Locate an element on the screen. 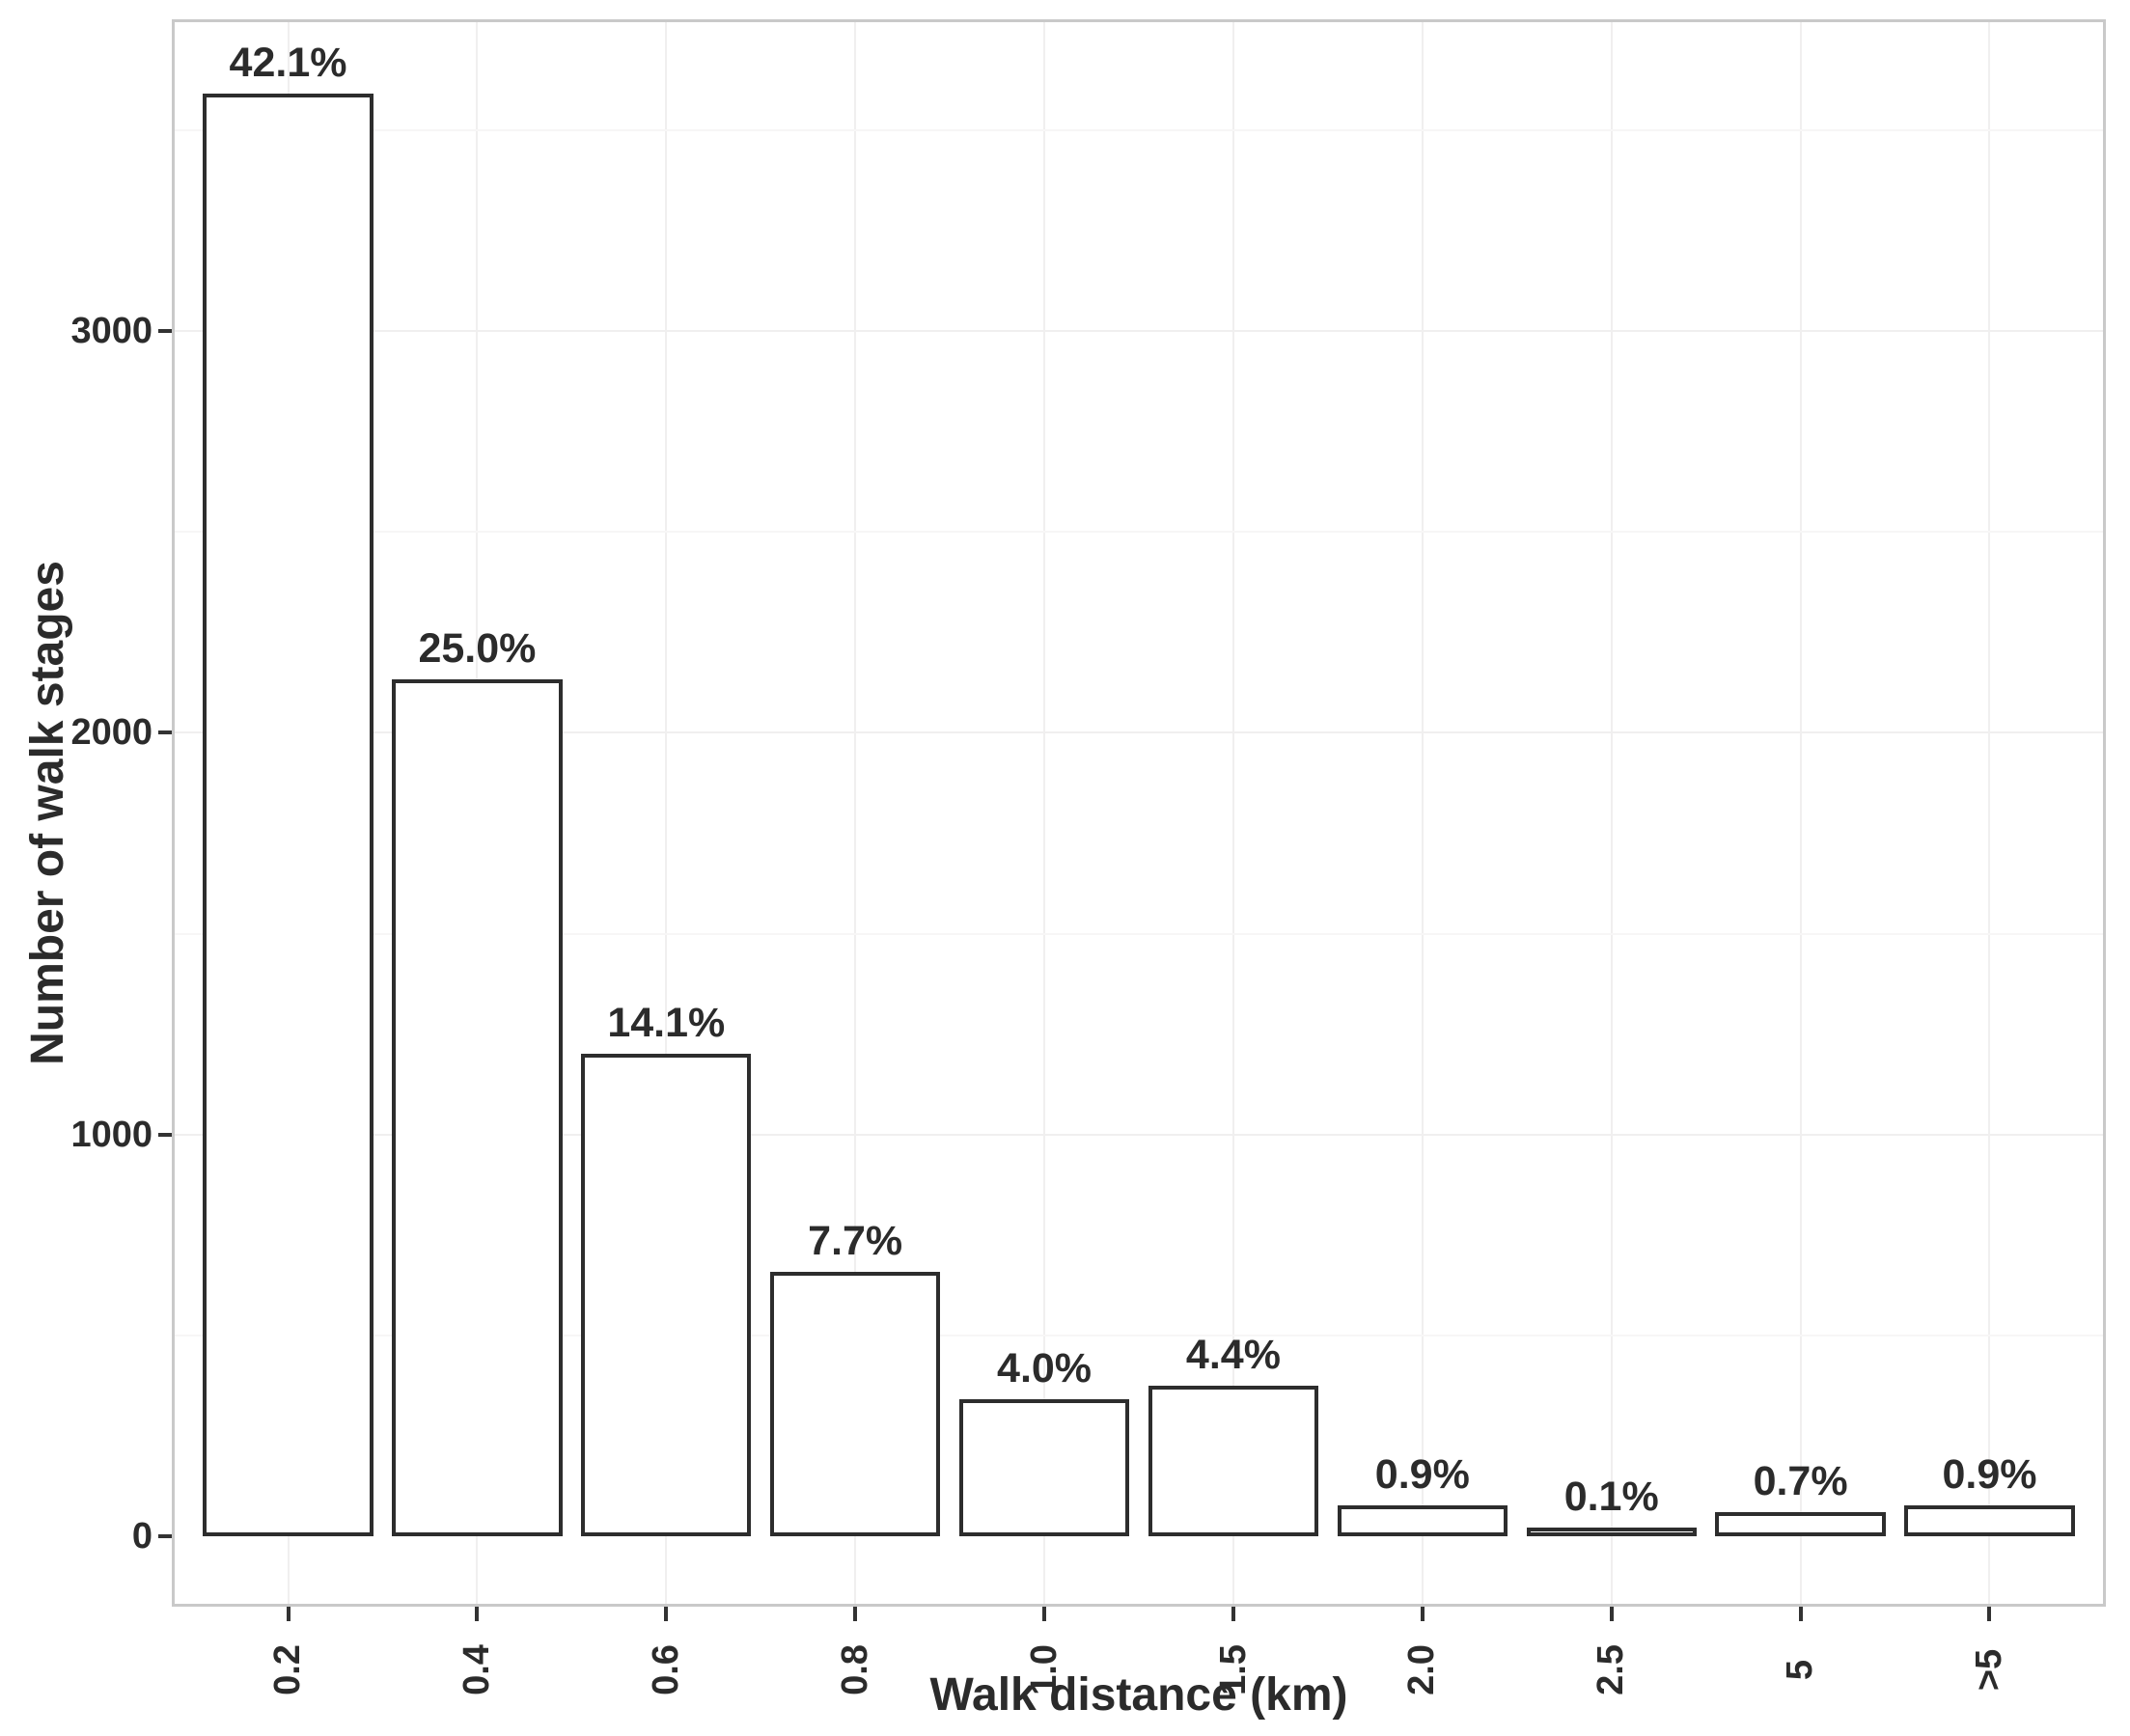 This screenshot has width=2130, height=1736. bar-value-label: 25.0% is located at coordinates (477, 649).